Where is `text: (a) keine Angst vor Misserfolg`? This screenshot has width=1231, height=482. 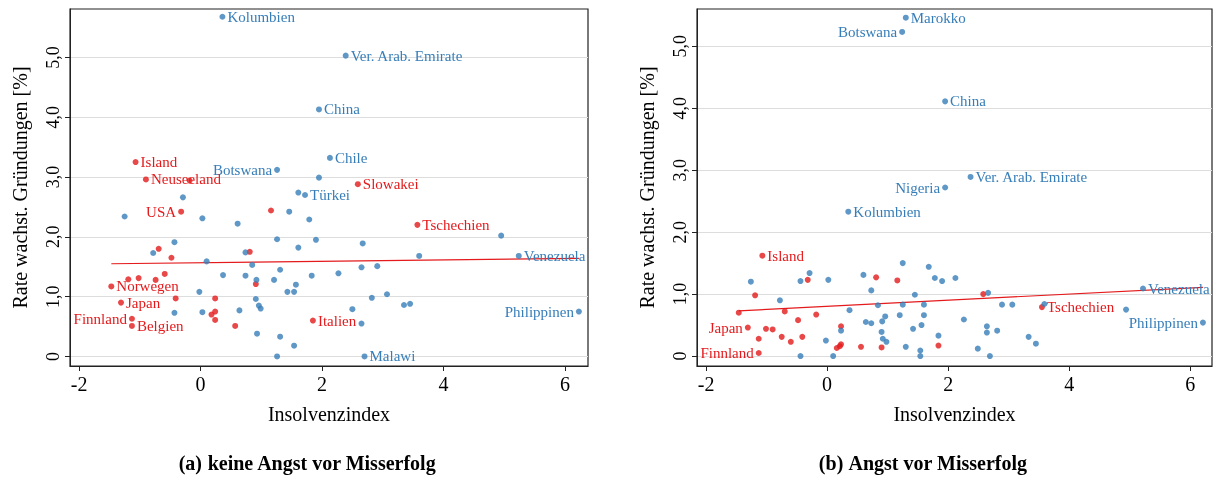
text: (a) keine Angst vor Misserfolg is located at coordinates (307, 463).